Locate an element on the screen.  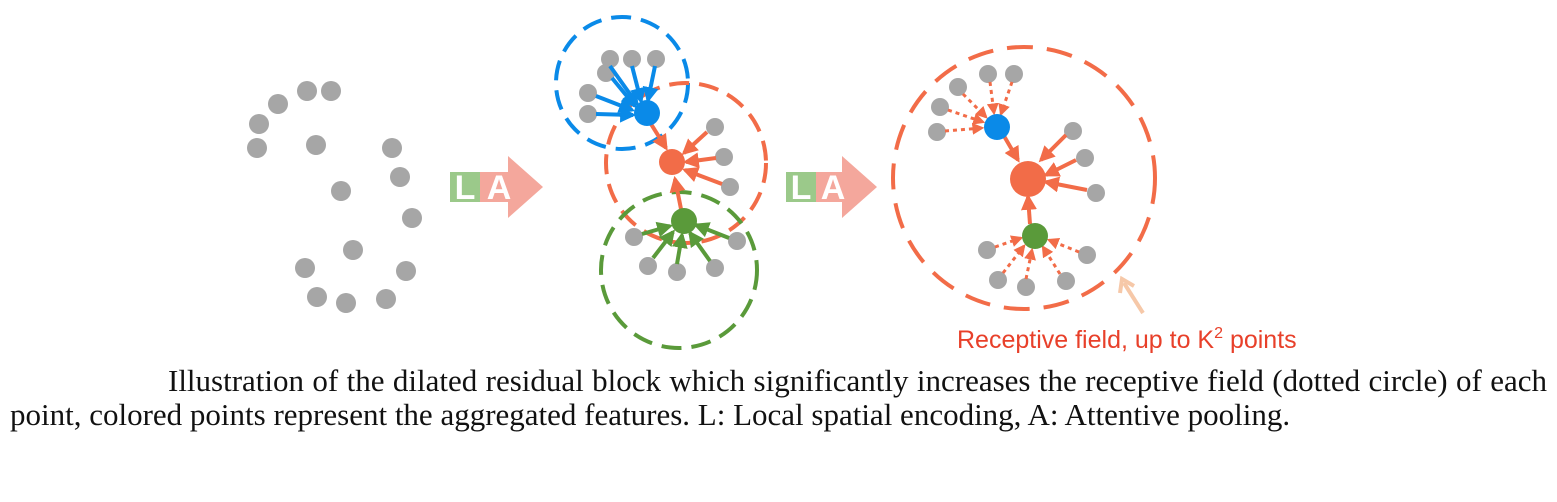
blue-aggregation-arrows is located at coordinates (627, 93).